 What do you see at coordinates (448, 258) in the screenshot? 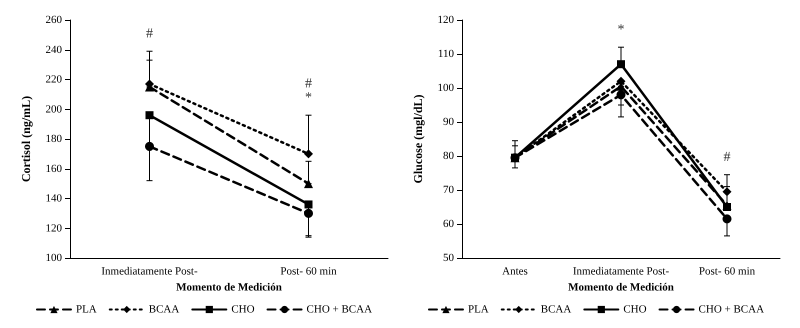
I see `y-tick-label: 50` at bounding box center [448, 258].